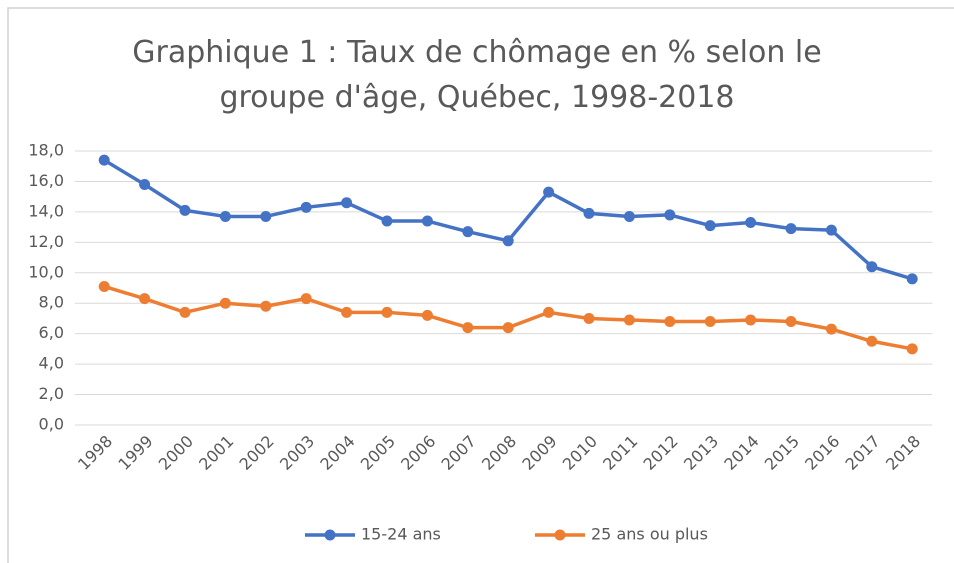 Image resolution: width=954 pixels, height=563 pixels. What do you see at coordinates (741, 453) in the screenshot?
I see `x-tick-label: 2014` at bounding box center [741, 453].